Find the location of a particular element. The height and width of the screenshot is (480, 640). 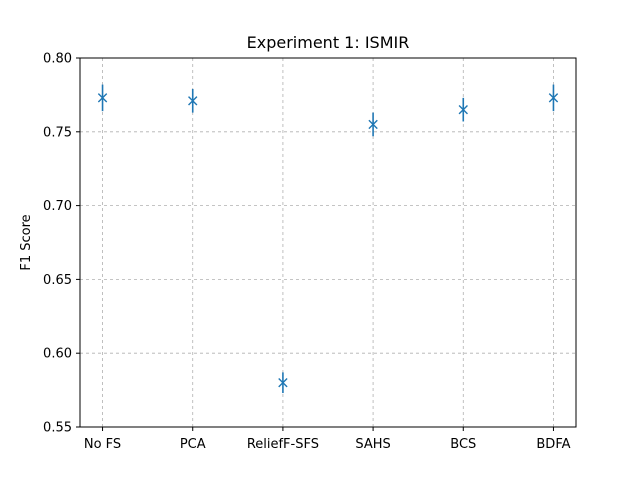

chart-title: Experiment 1: ISMIR is located at coordinates (328, 42).